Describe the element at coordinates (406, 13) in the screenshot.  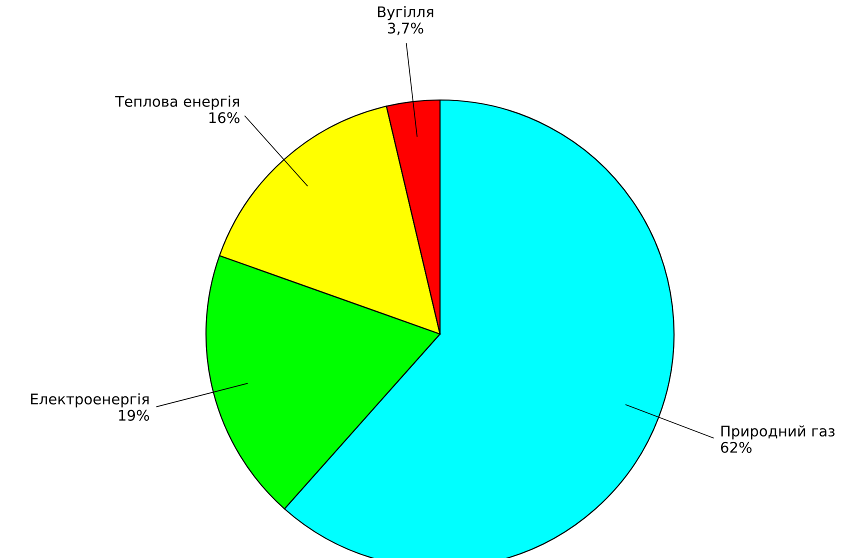
I see `slice-label: Вугілля` at that location.